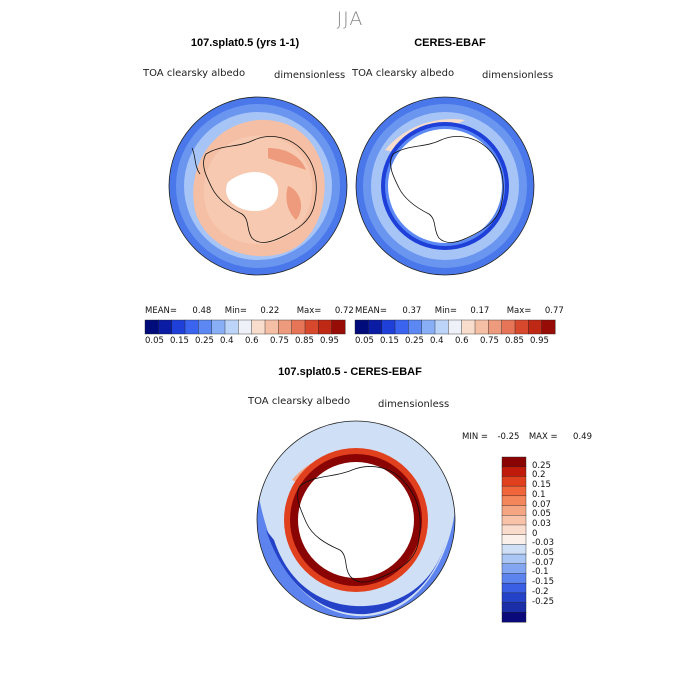  Describe the element at coordinates (541, 504) in the screenshot. I see `colorbar-tick-label: 0.07` at that location.